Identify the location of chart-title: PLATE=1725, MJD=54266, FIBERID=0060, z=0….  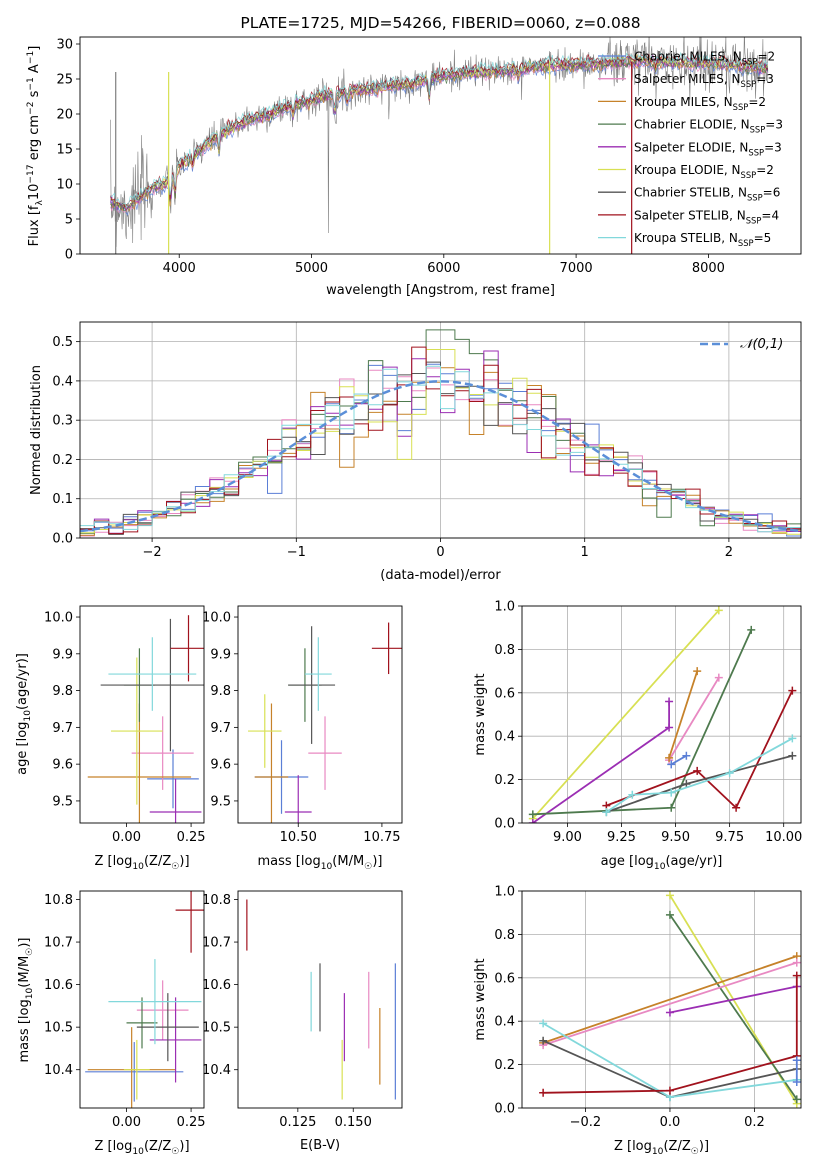
(440, 23).